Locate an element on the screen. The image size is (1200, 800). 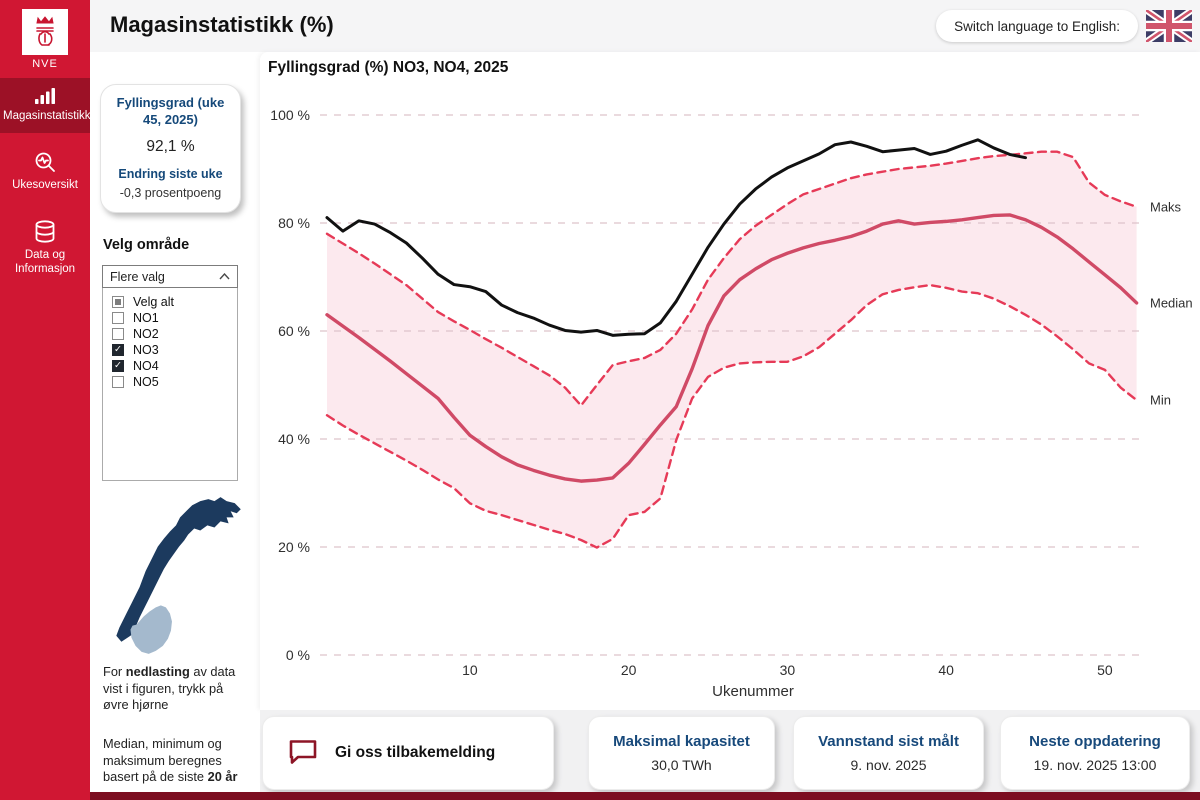
area-option-no2: NO2 is located at coordinates (174, 334).